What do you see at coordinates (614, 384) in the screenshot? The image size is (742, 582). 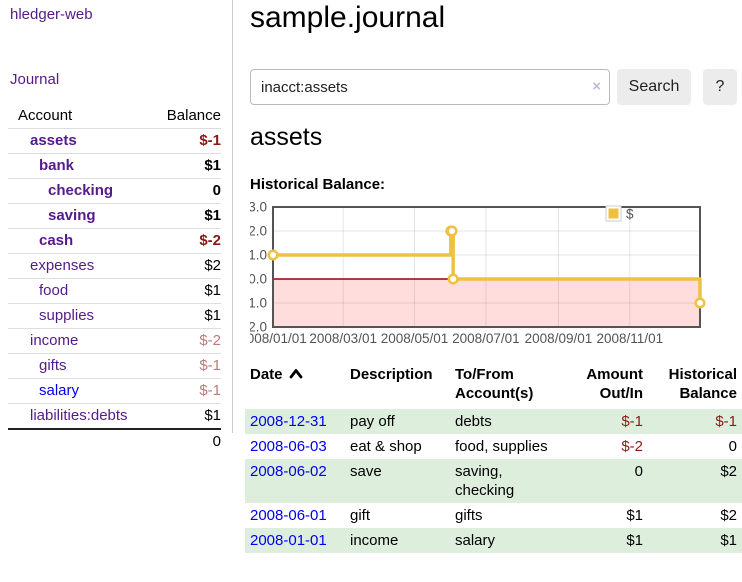 I see `register-col-amount-out-in: Amount Out/In` at bounding box center [614, 384].